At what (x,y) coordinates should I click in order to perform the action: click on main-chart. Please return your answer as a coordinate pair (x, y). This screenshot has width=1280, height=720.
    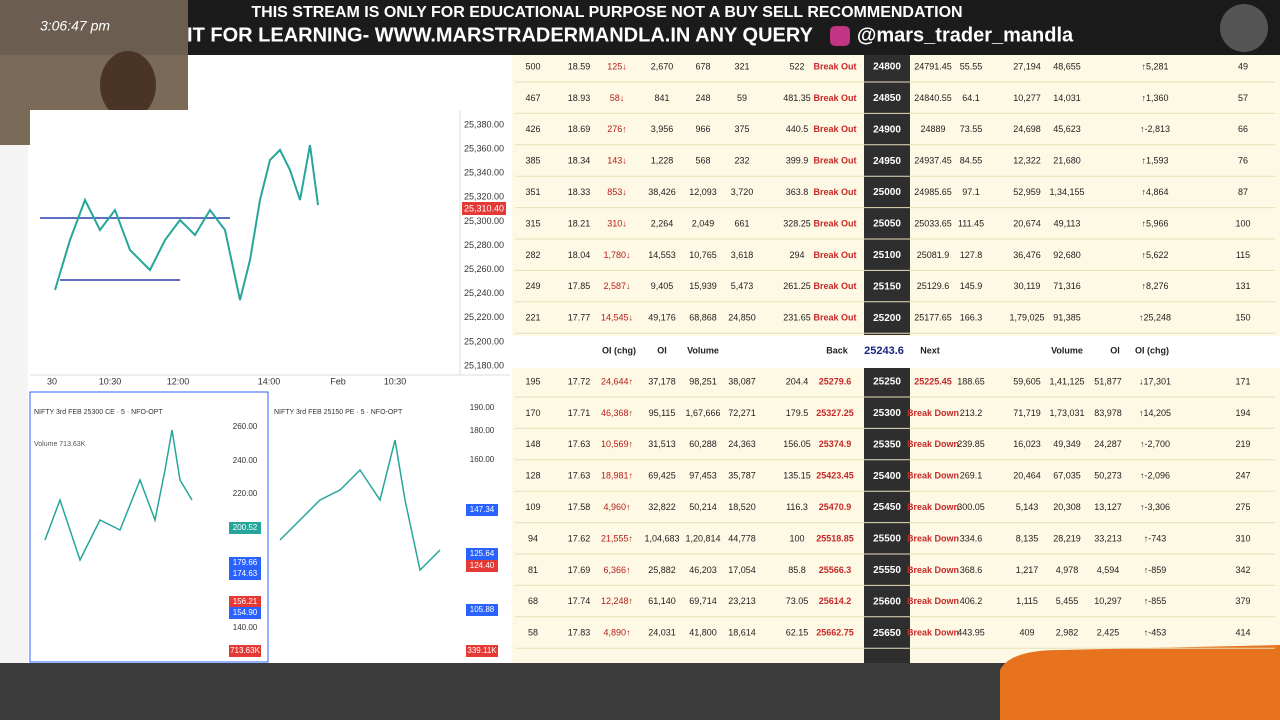
    Looking at the image, I should click on (245, 241).